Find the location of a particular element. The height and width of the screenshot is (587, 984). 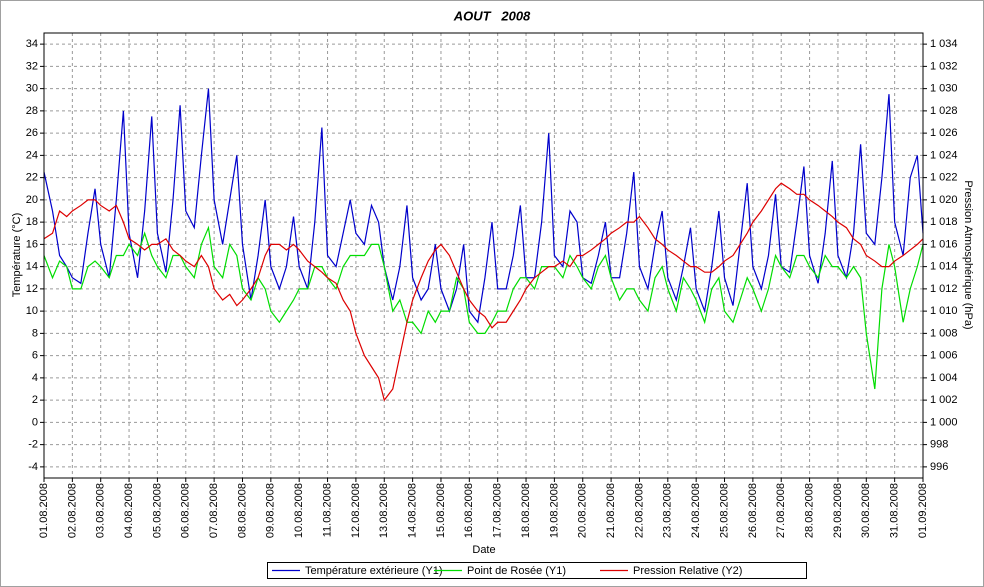

y-tick-label: 20 is located at coordinates (32, 200).